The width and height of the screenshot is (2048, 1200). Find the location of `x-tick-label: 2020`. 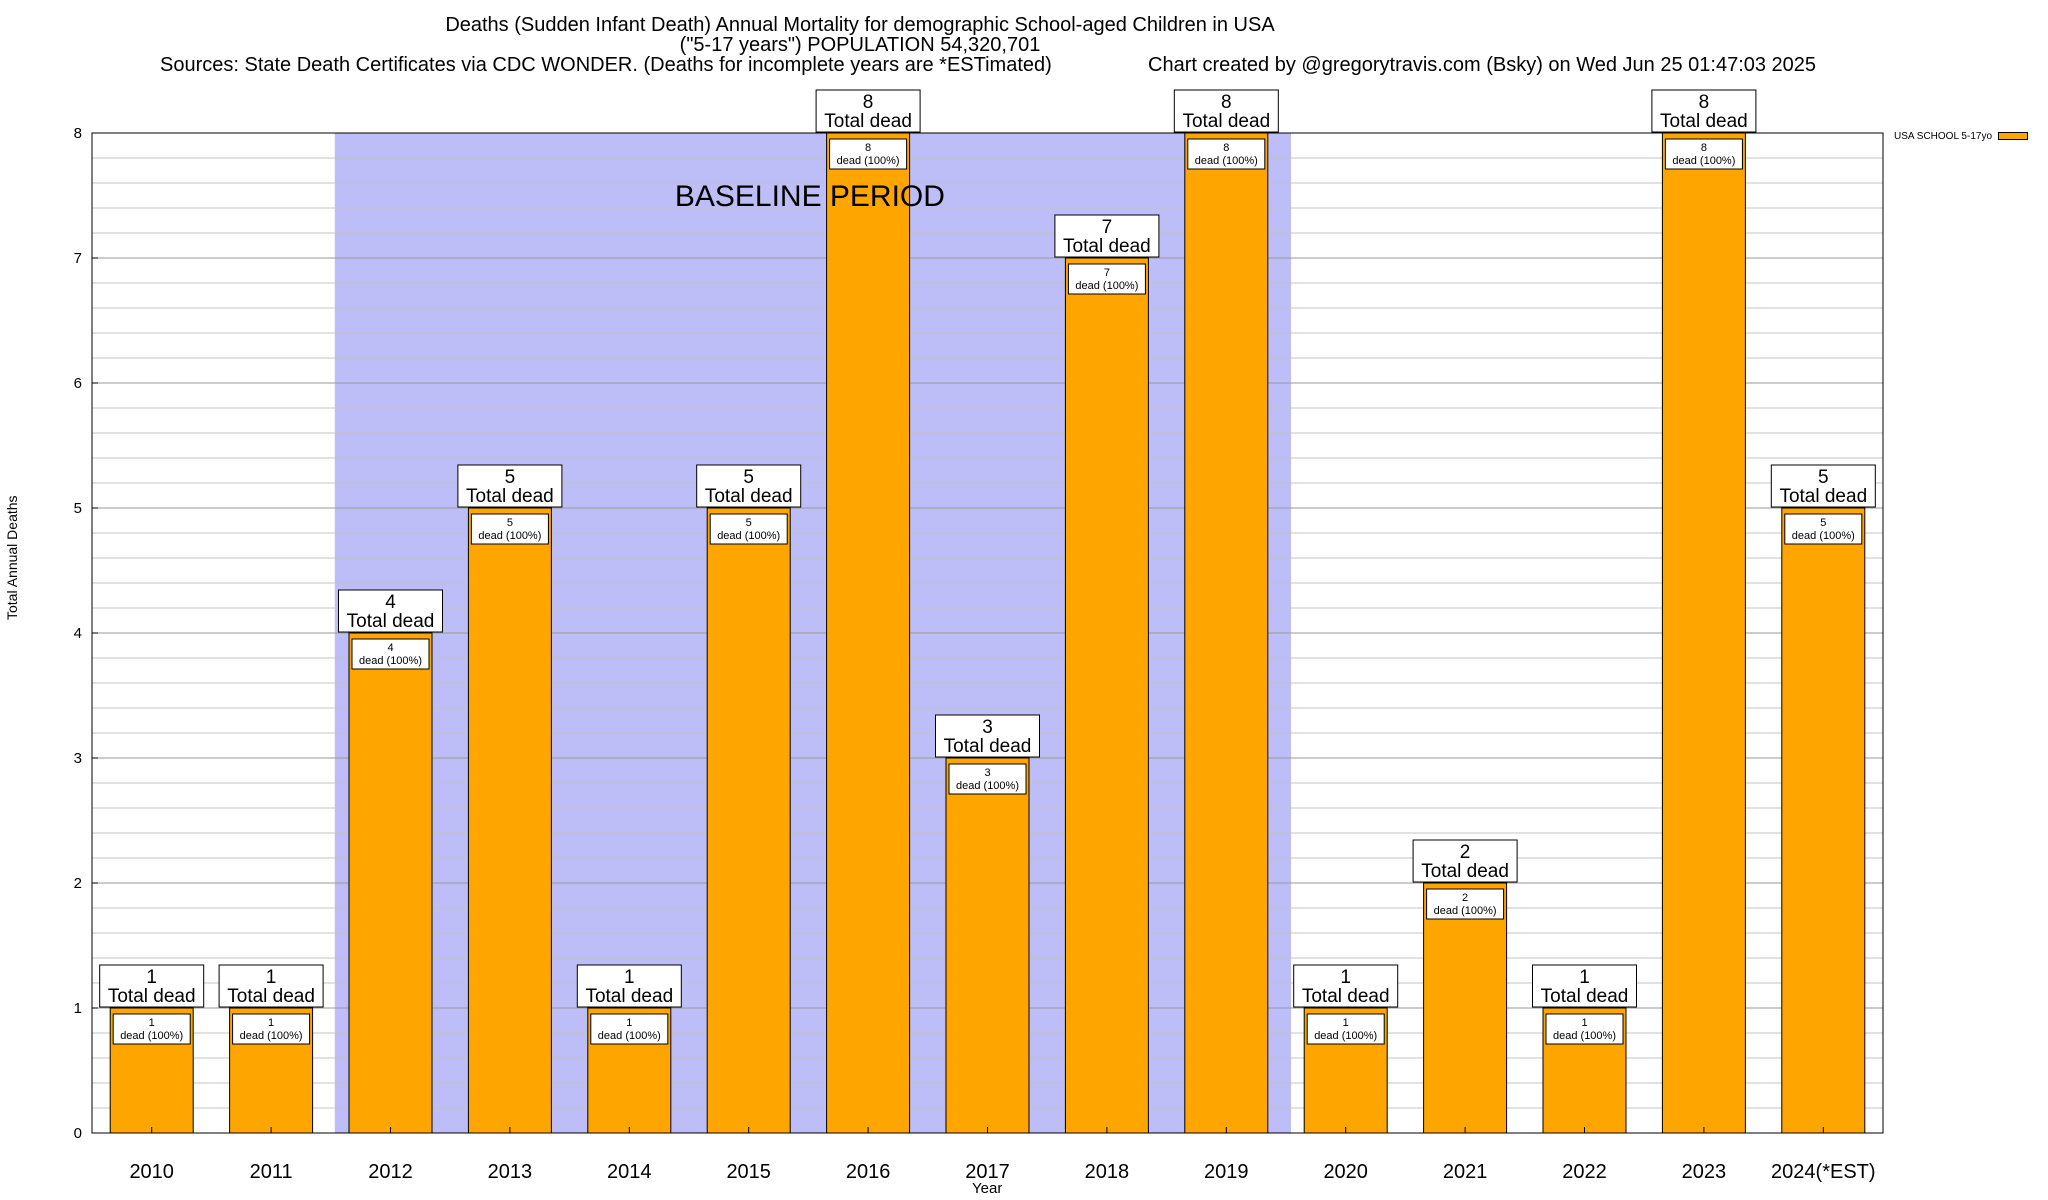

x-tick-label: 2020 is located at coordinates (1345, 1172).